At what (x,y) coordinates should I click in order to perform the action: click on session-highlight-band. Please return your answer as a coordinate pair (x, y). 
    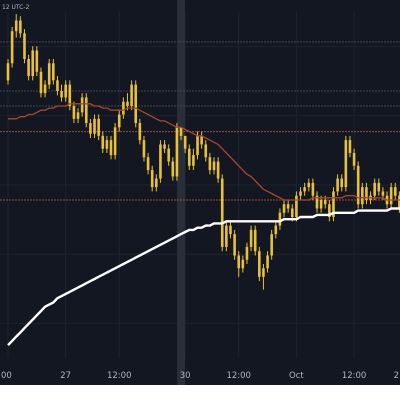
    Looking at the image, I should click on (181, 192).